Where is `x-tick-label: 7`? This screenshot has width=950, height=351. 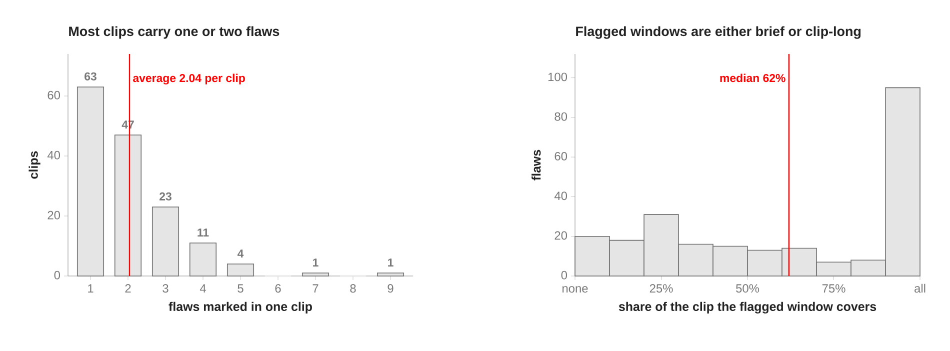 x-tick-label: 7 is located at coordinates (315, 288).